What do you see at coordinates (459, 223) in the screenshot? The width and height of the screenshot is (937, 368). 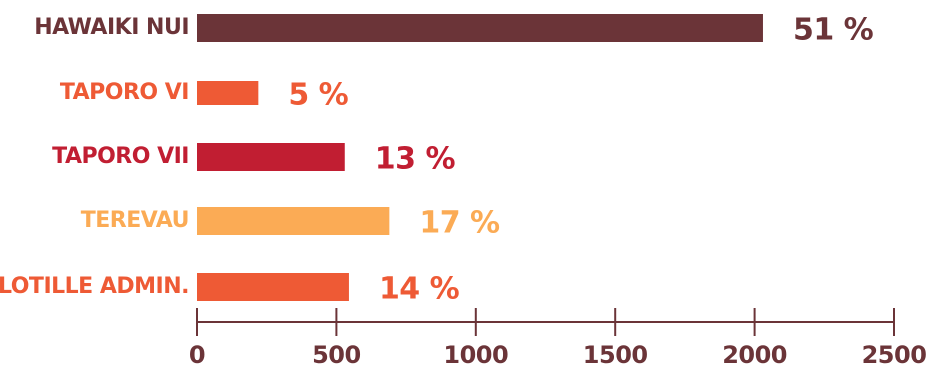 I see `data-label: 17 %` at bounding box center [459, 223].